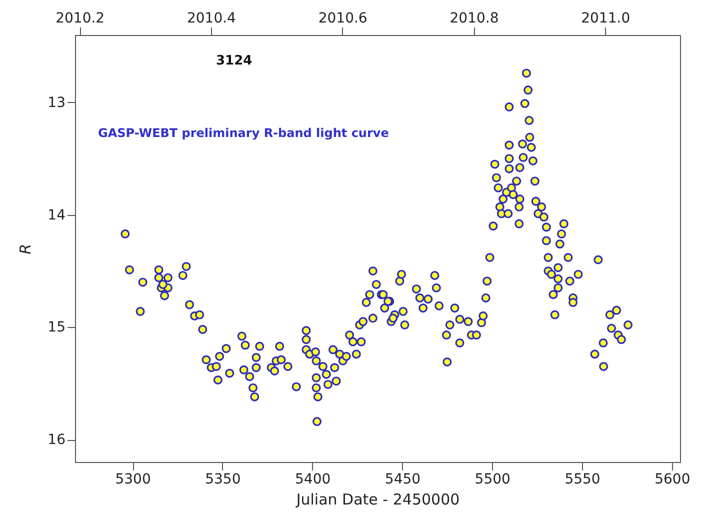 This screenshot has height=513, width=702. I want to click on x-tick-label: 5600, so click(672, 480).